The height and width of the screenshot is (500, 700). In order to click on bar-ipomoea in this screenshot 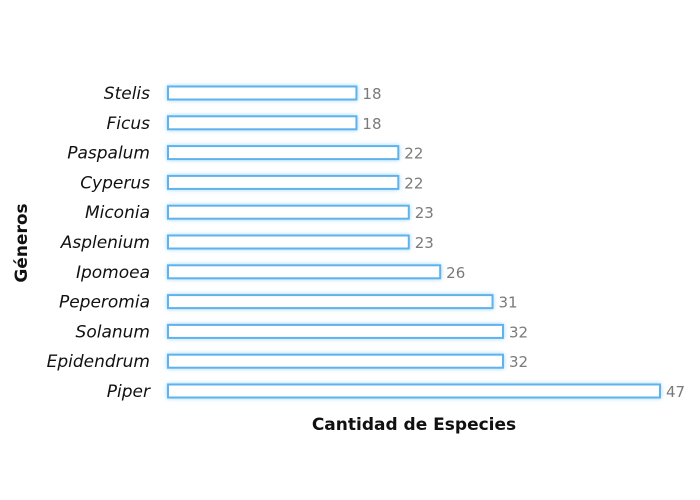, I will do `click(304, 272)`.